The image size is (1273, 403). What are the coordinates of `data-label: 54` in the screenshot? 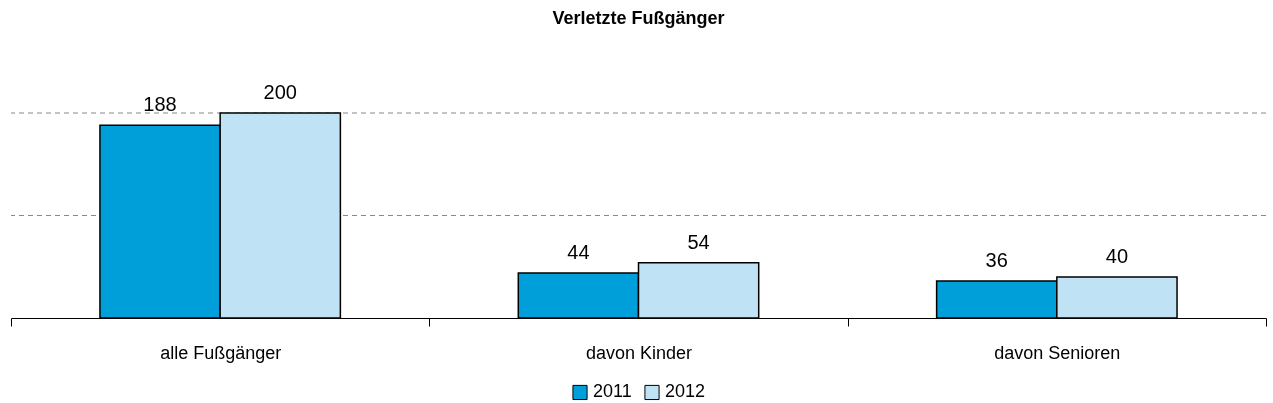 It's located at (698, 241).